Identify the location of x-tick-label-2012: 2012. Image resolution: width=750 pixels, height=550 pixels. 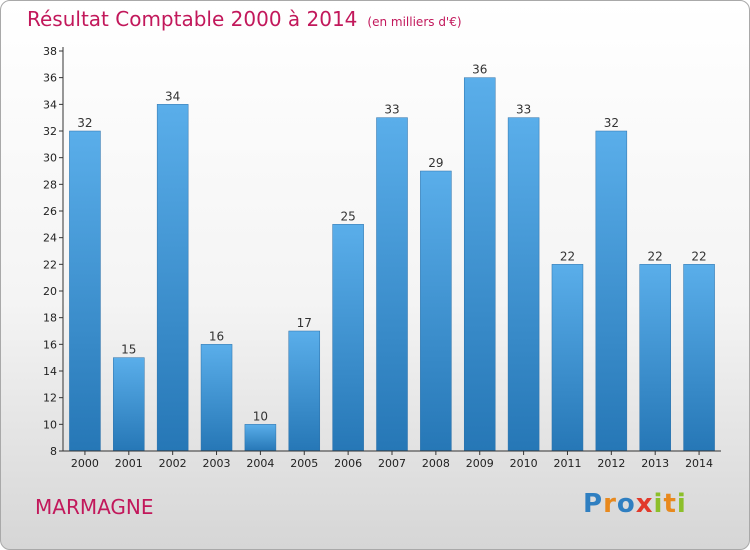
(611, 463).